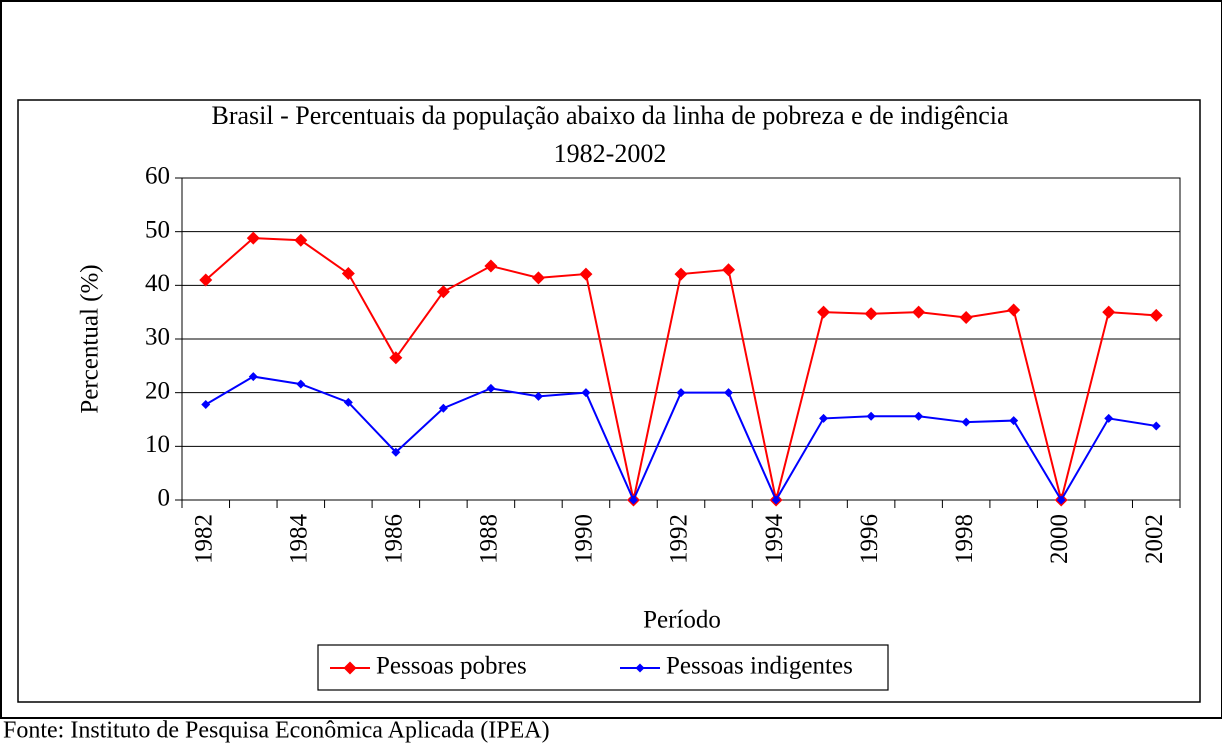 The image size is (1222, 744). What do you see at coordinates (299, 539) in the screenshot?
I see `x-tick-label: 1984` at bounding box center [299, 539].